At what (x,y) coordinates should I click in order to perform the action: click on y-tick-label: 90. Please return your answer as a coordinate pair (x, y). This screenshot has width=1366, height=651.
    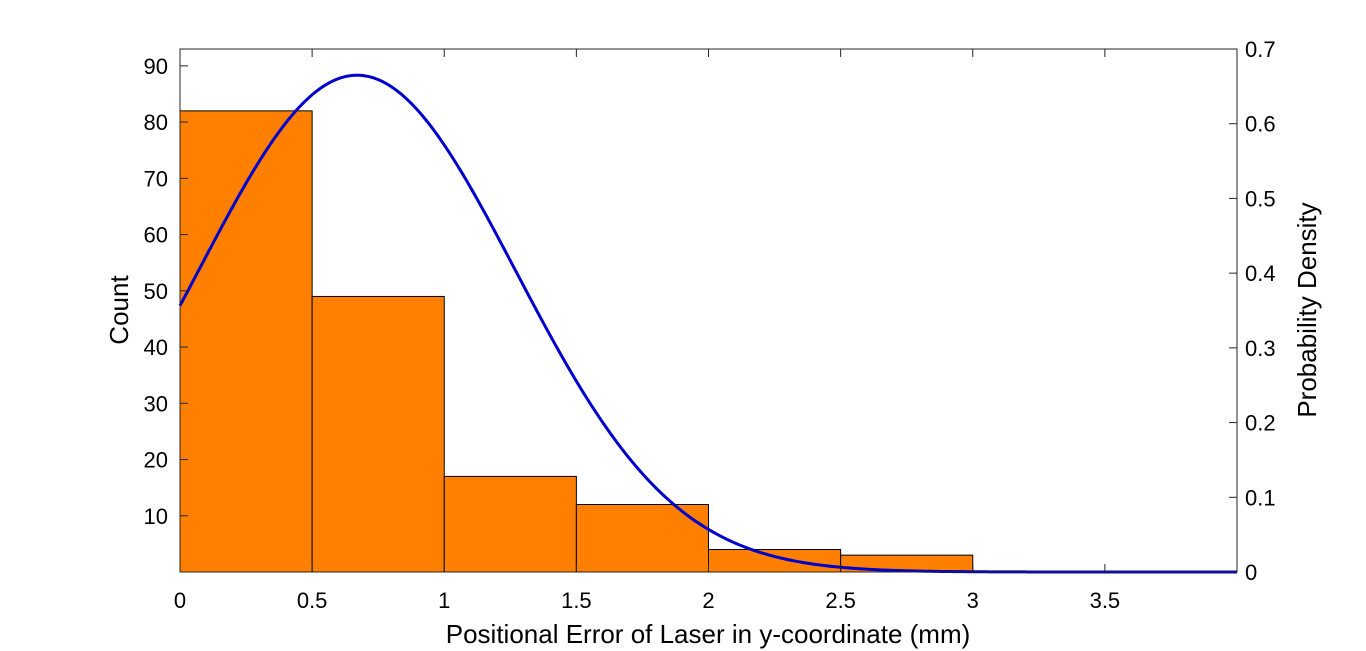
    Looking at the image, I should click on (156, 66).